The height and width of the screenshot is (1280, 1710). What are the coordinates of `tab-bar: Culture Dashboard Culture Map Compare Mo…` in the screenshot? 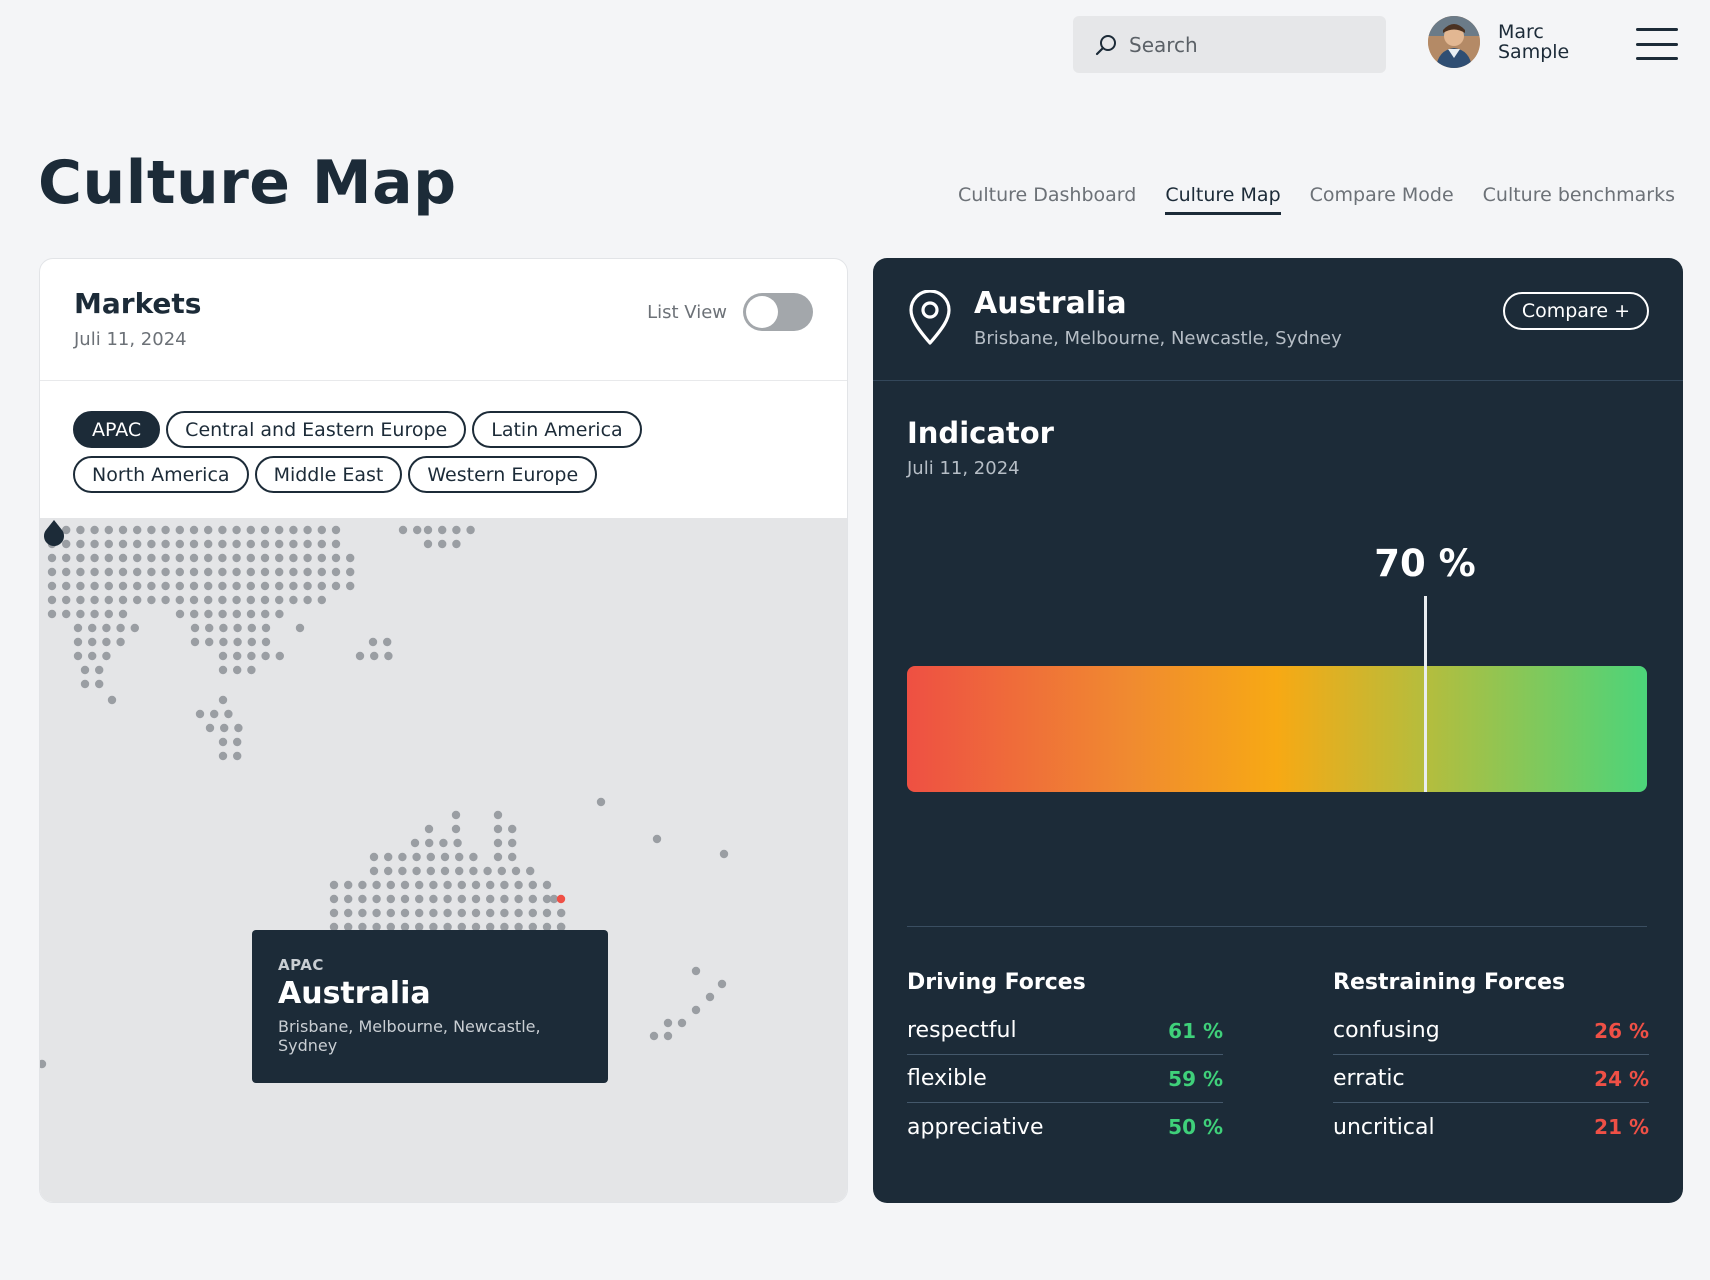 It's located at (1316, 199).